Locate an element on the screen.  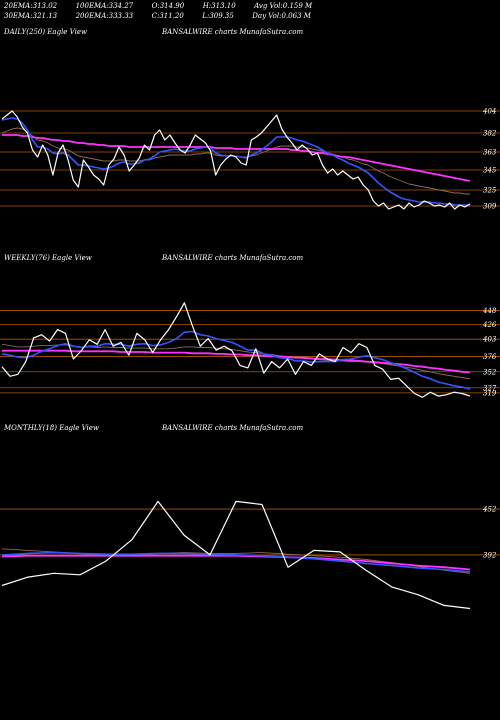
weekly-level-label-352: 352 is located at coordinates (490, 372).